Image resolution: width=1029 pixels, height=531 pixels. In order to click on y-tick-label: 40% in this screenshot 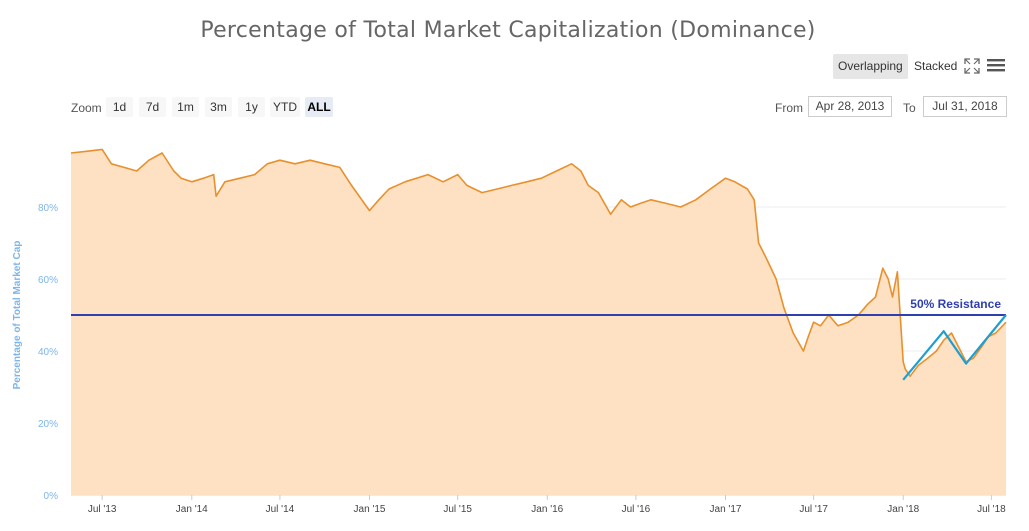, I will do `click(48, 352)`.